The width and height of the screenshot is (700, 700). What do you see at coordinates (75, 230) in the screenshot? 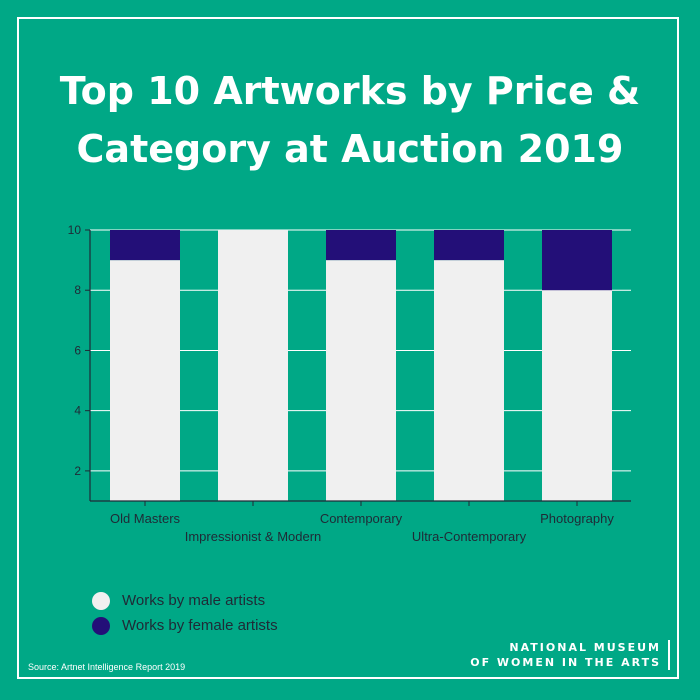
I see `y-tick-label-10: 10` at bounding box center [75, 230].